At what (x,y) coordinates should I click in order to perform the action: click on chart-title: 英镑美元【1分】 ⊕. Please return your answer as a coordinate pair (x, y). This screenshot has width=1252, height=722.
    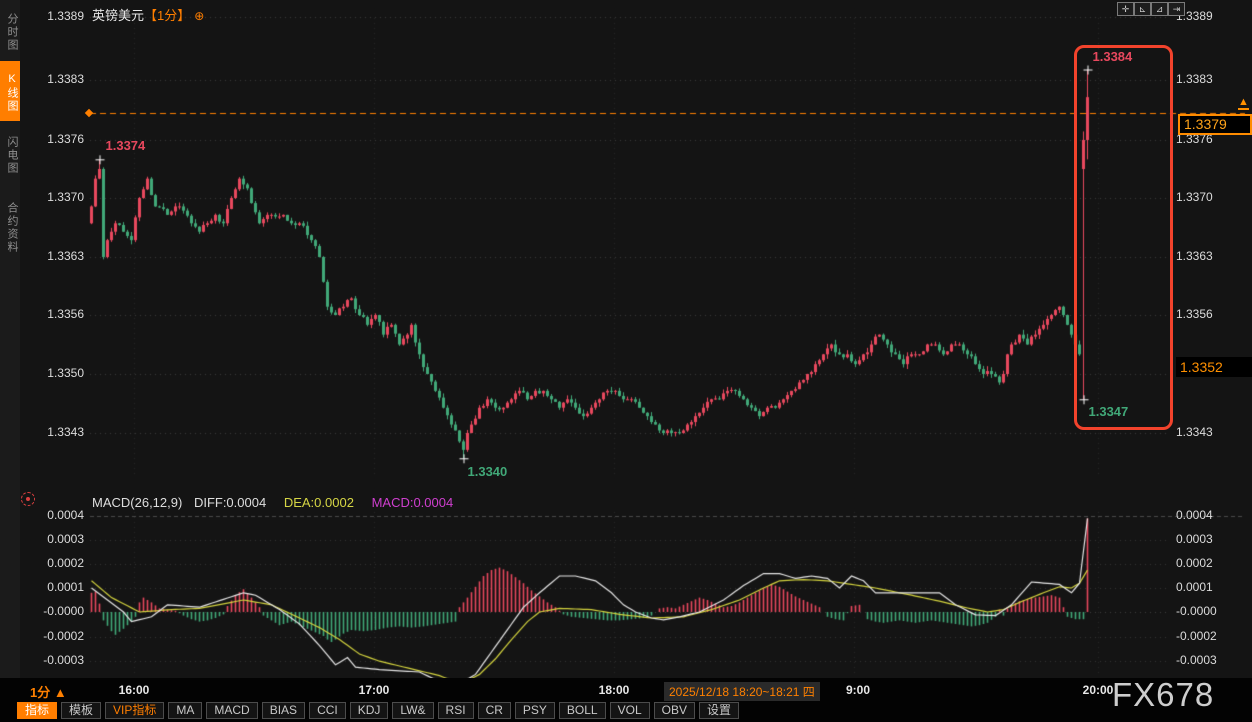
    Looking at the image, I should click on (148, 14).